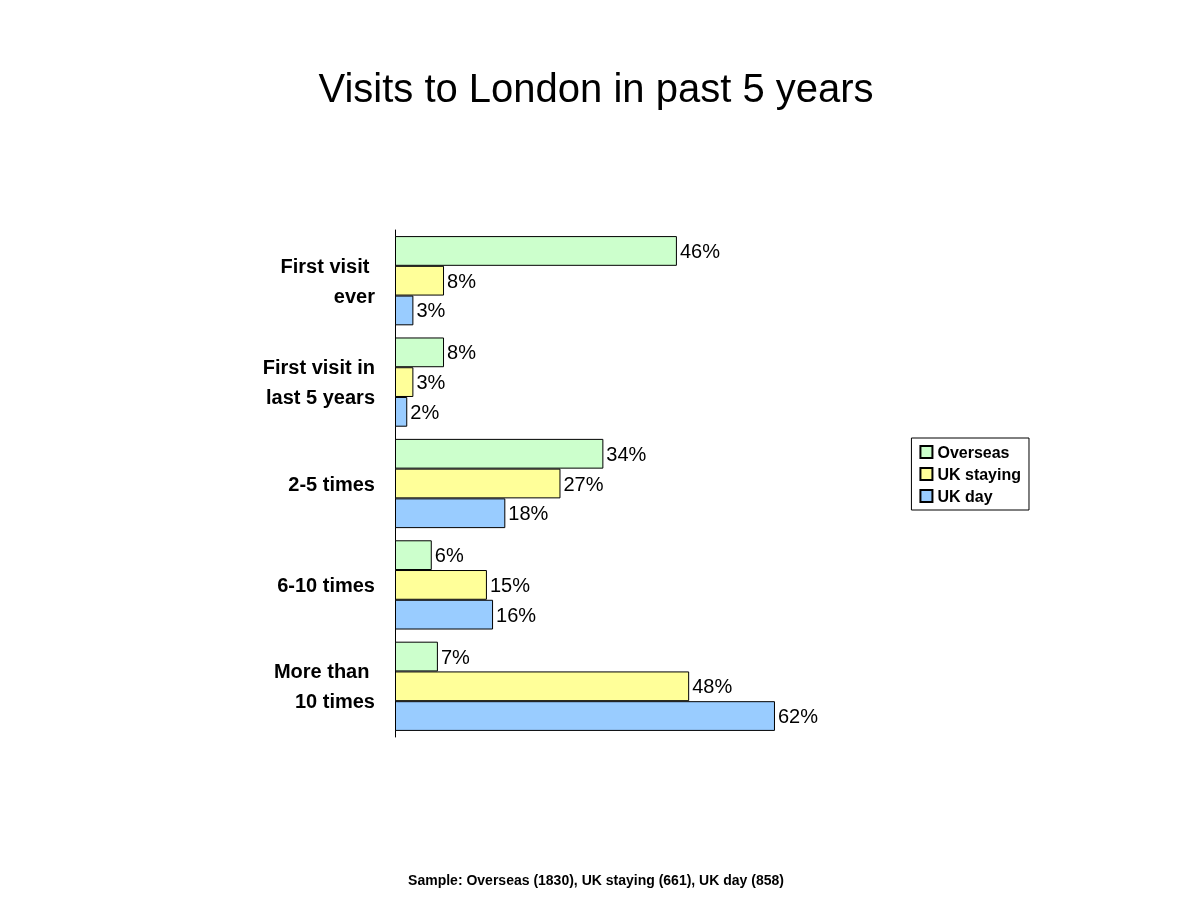 The image size is (1192, 905). Describe the element at coordinates (583, 483) in the screenshot. I see `data-label: 27%` at that location.